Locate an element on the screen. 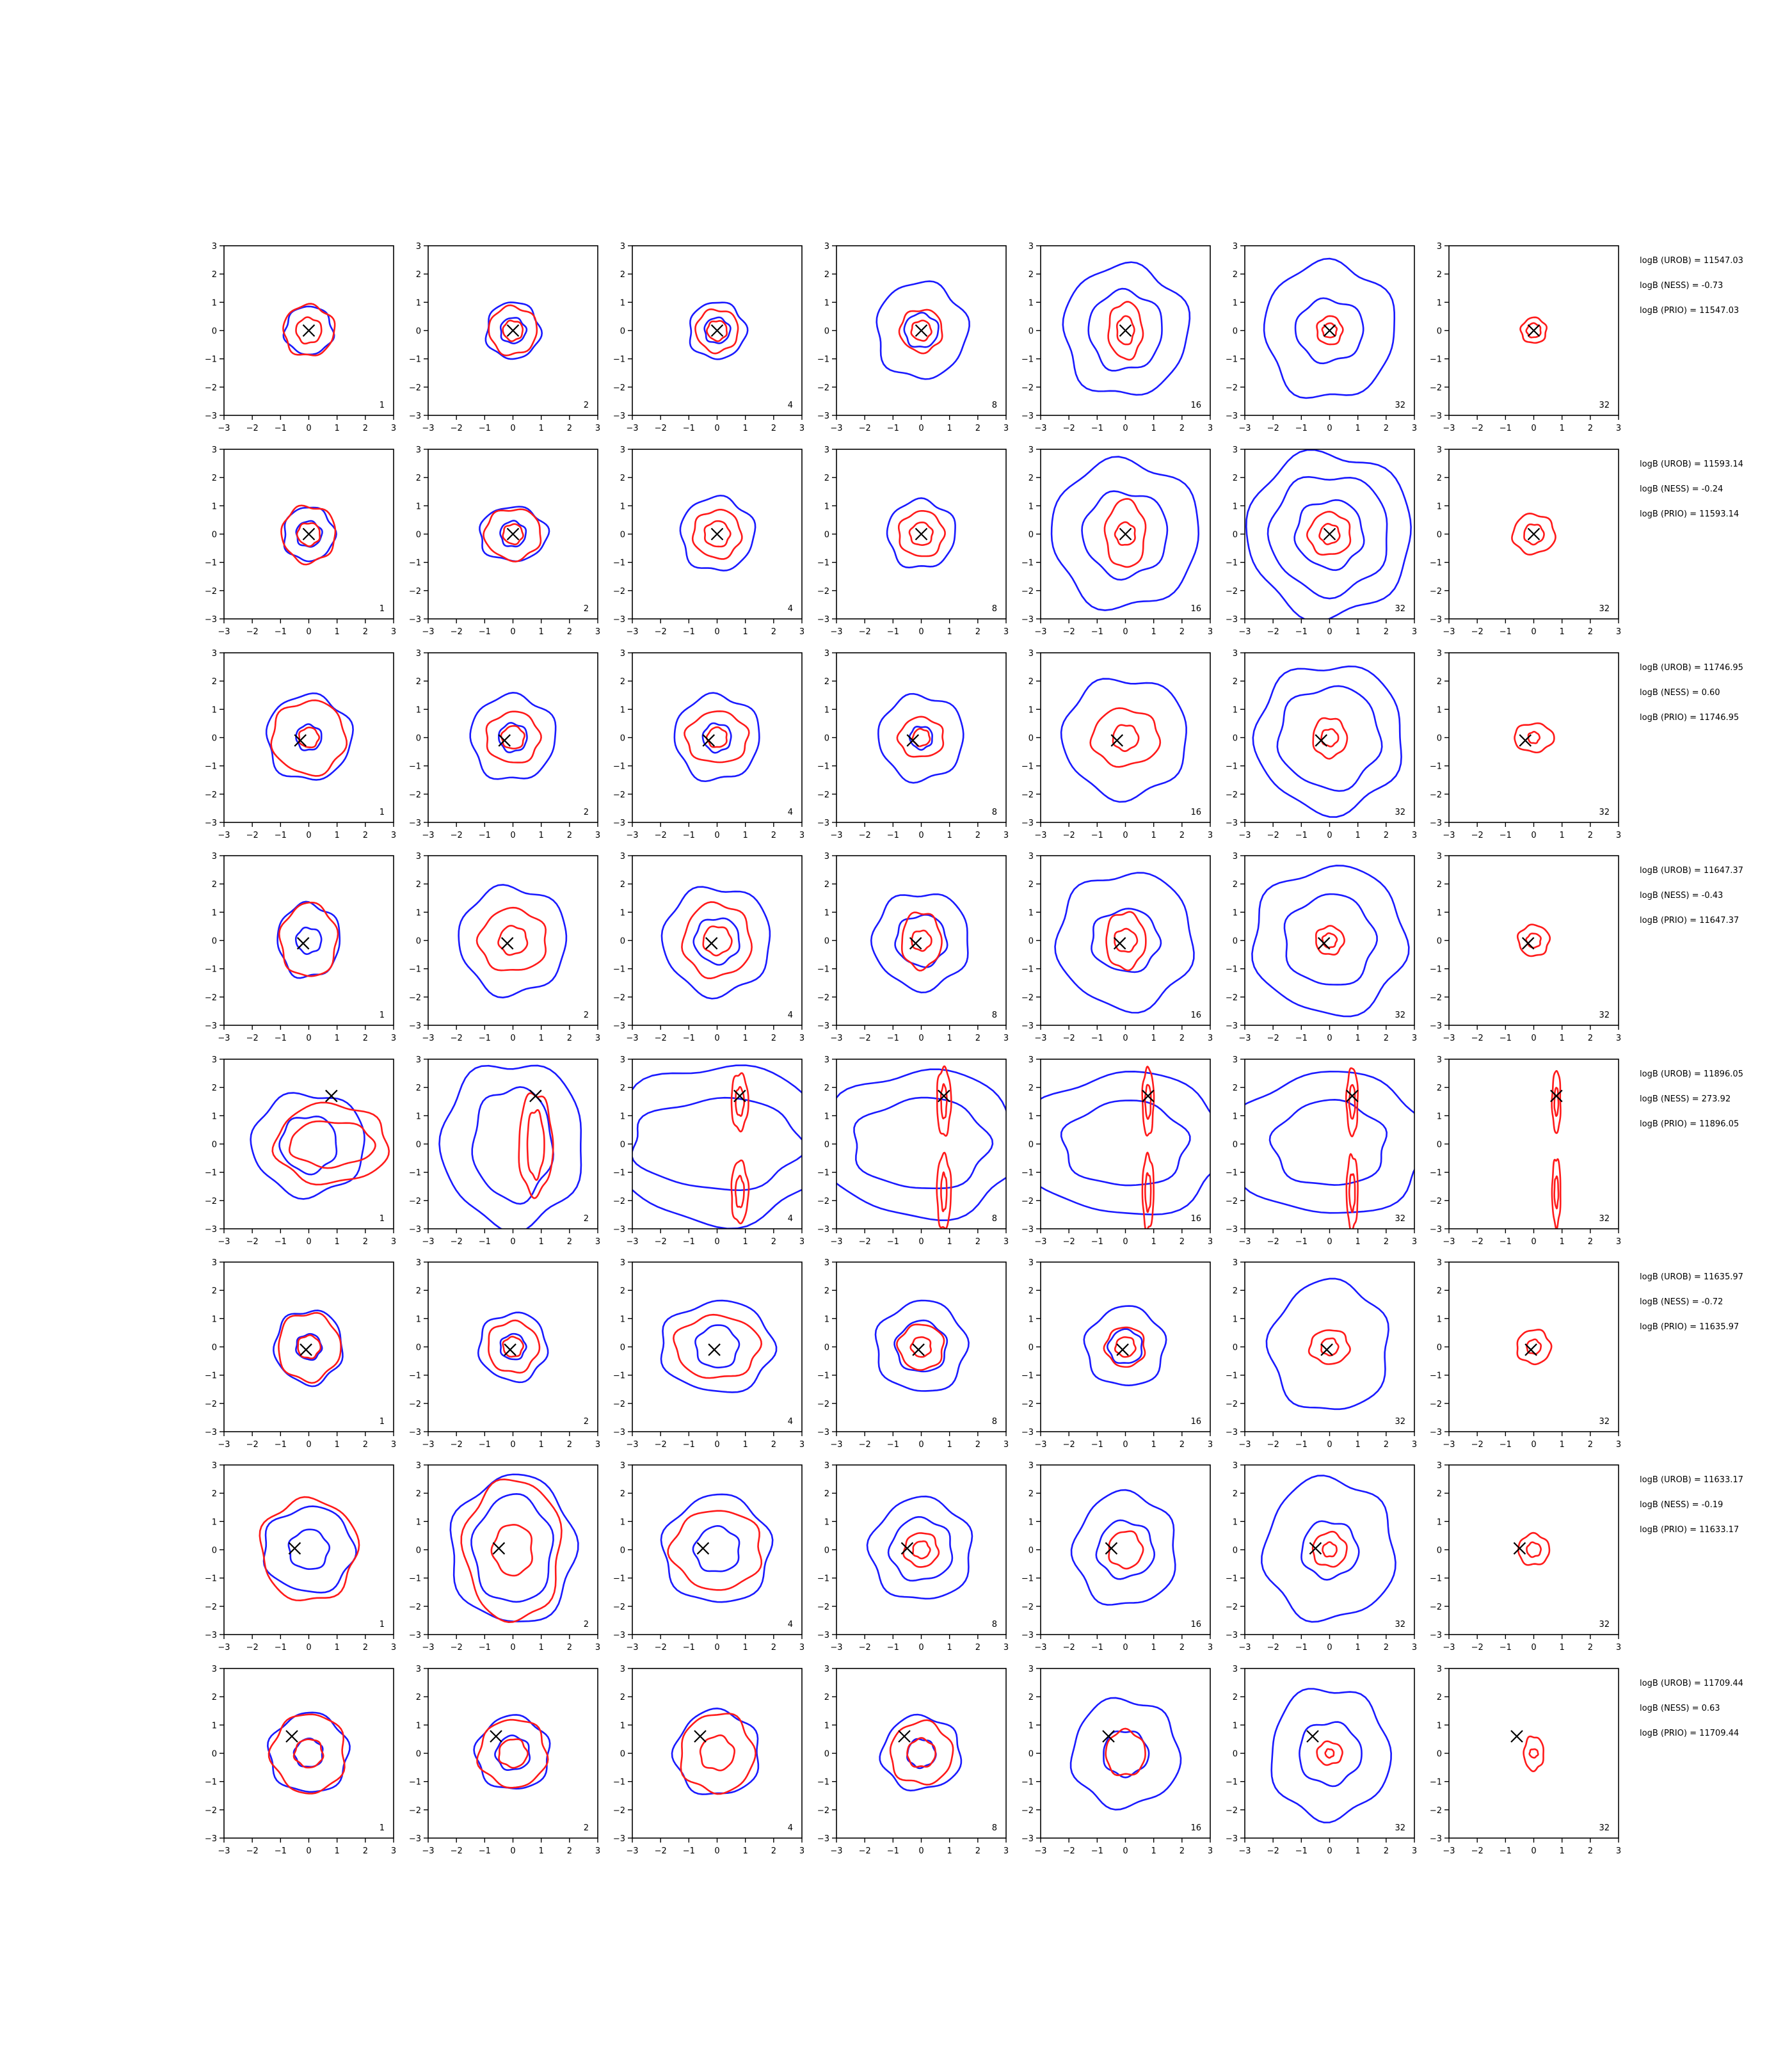 The image size is (1792, 2048). x-tick-label: 3 is located at coordinates (1414, 835).